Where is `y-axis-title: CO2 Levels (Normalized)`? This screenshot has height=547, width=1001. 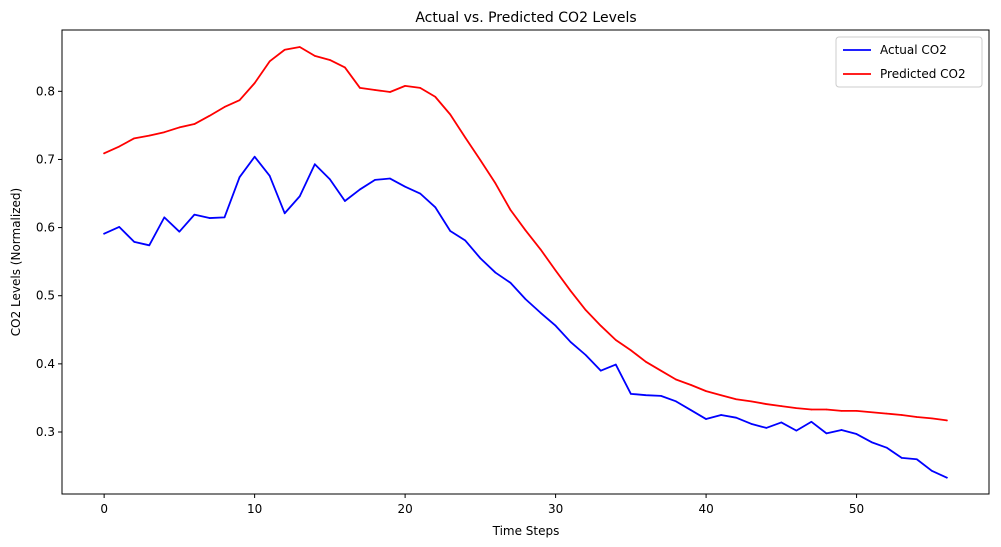
y-axis-title: CO2 Levels (Normalized) is located at coordinates (16, 262).